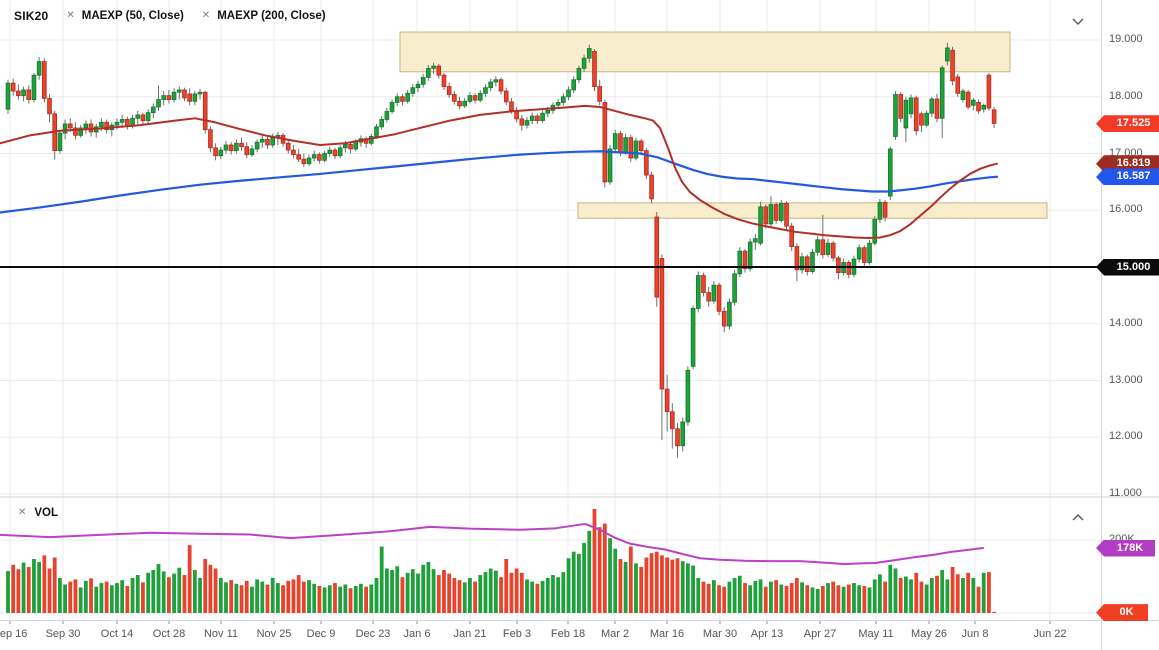 The width and height of the screenshot is (1159, 650). What do you see at coordinates (46, 513) in the screenshot?
I see `volume-label: VOL` at bounding box center [46, 513].